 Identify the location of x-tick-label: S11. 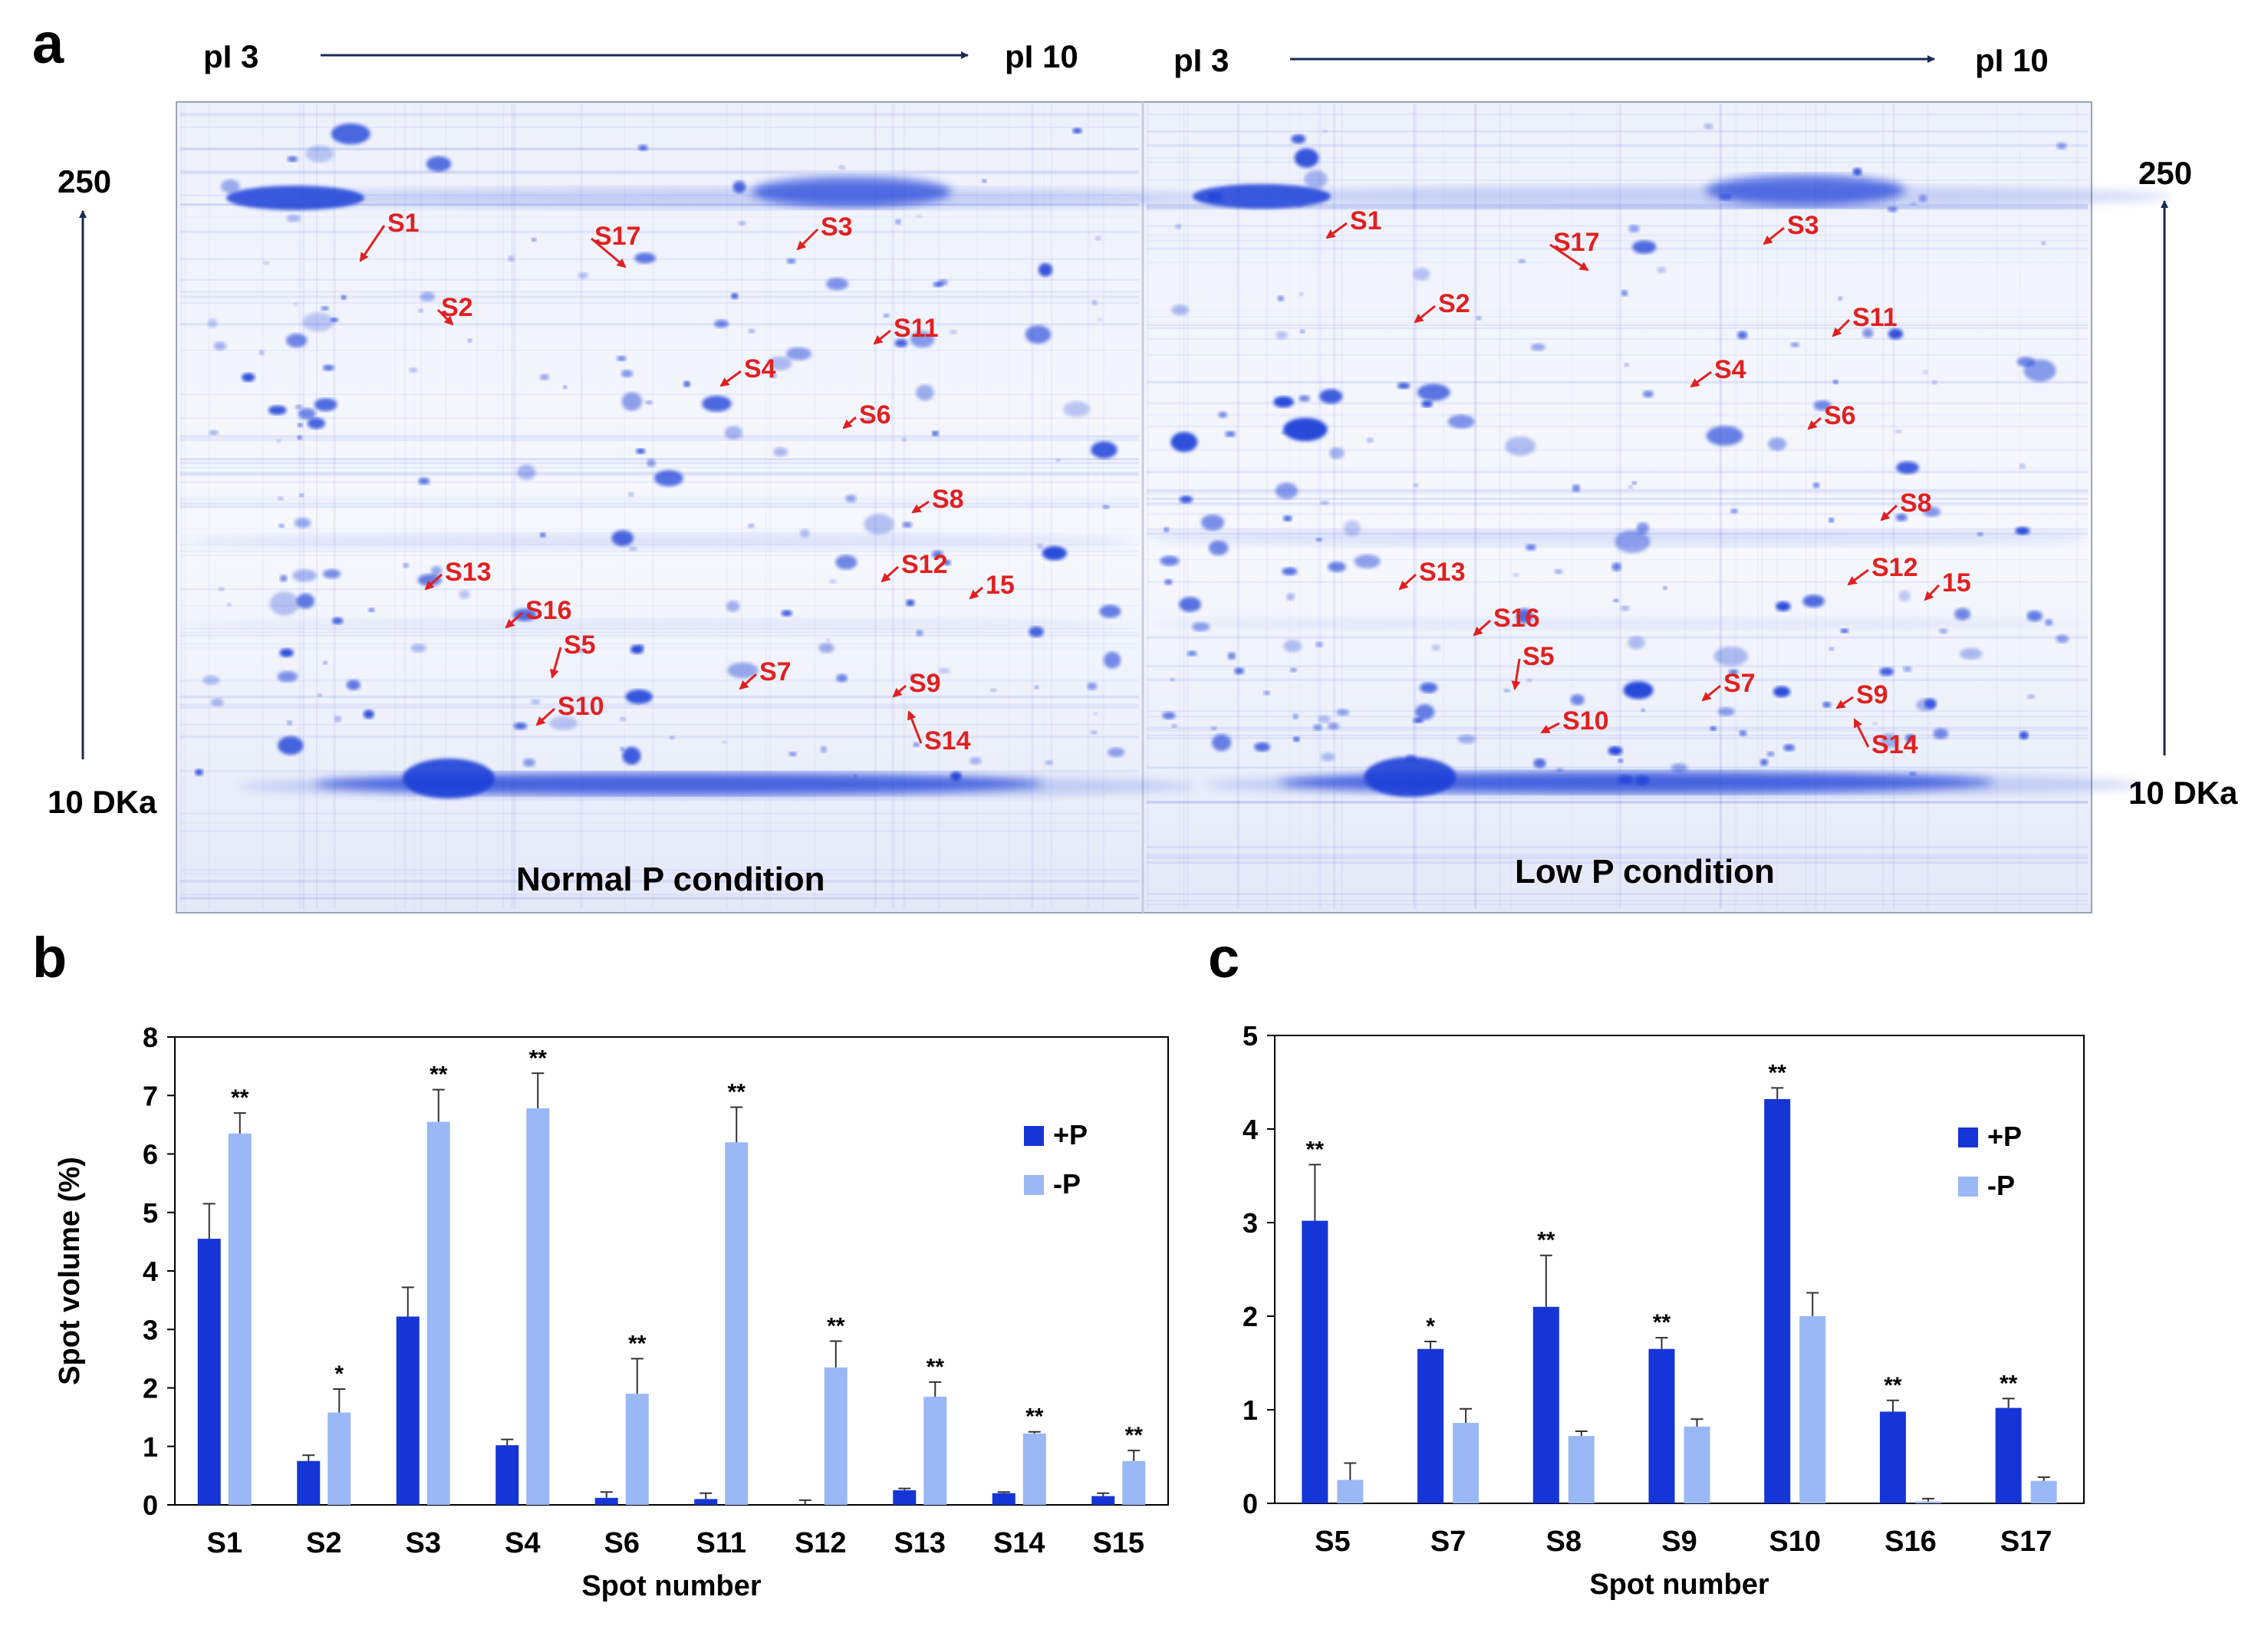
(721, 1543).